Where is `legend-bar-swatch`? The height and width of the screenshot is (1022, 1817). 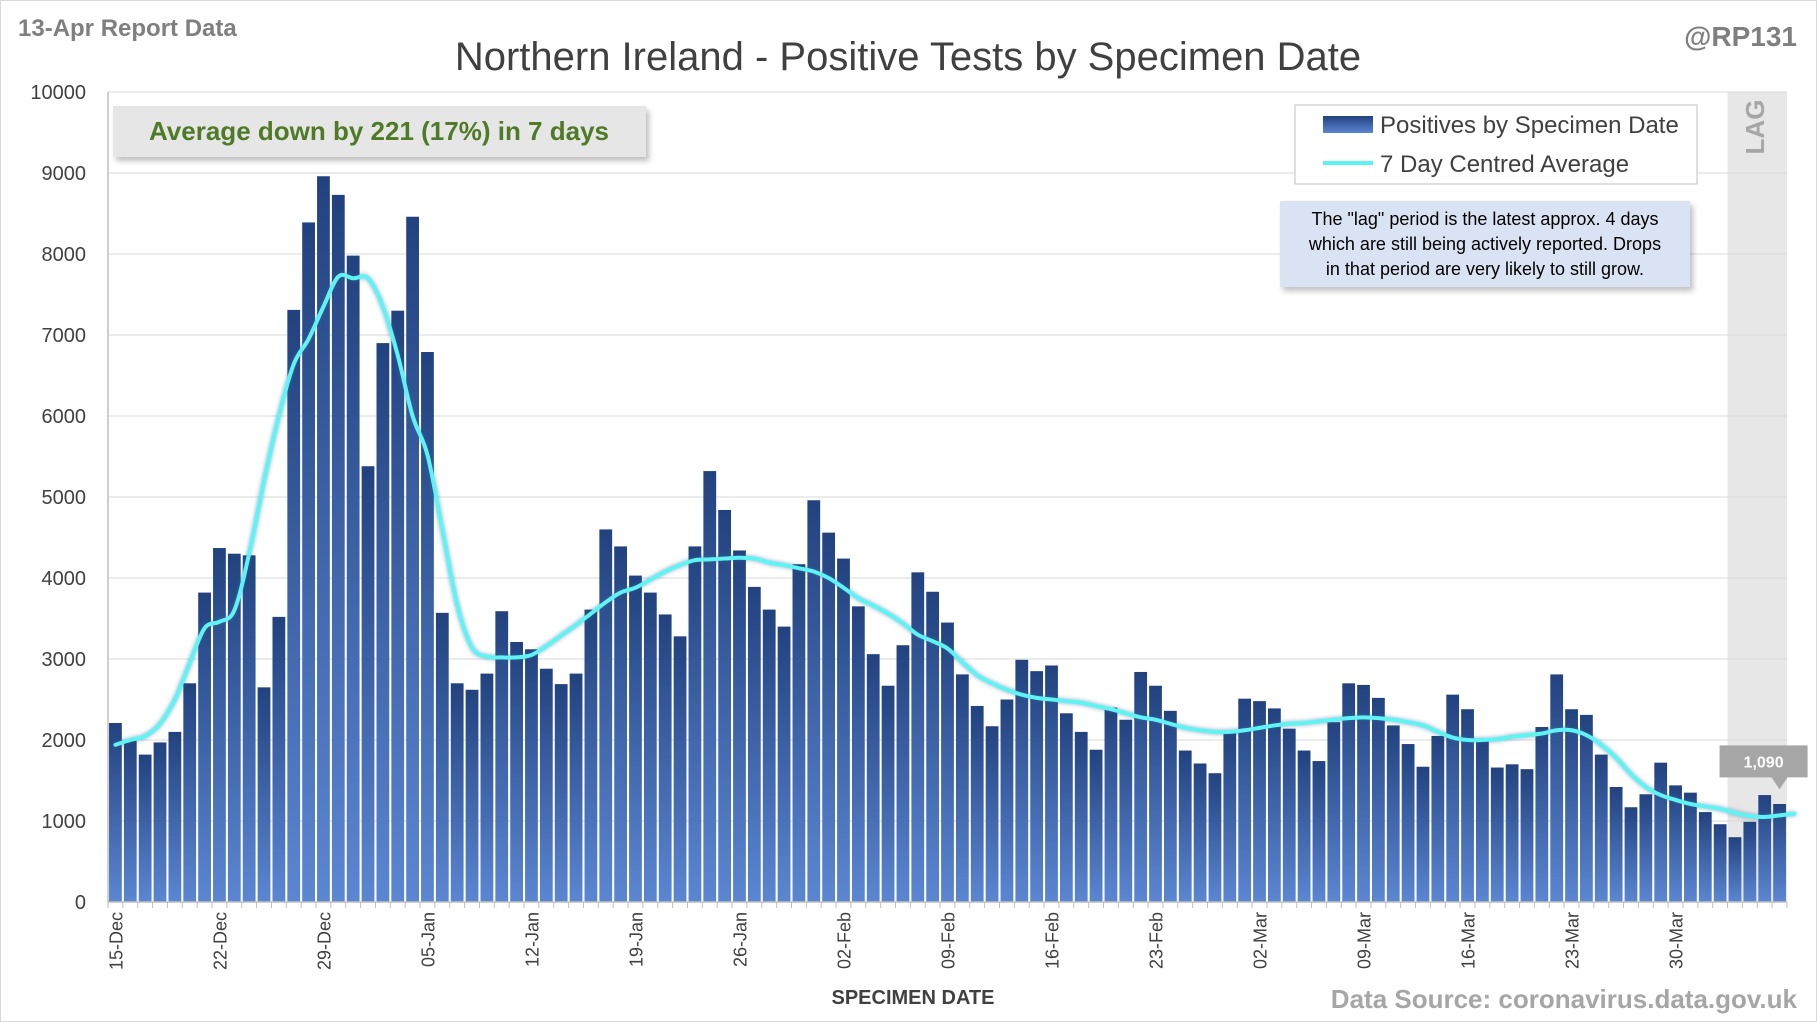 legend-bar-swatch is located at coordinates (1348, 124).